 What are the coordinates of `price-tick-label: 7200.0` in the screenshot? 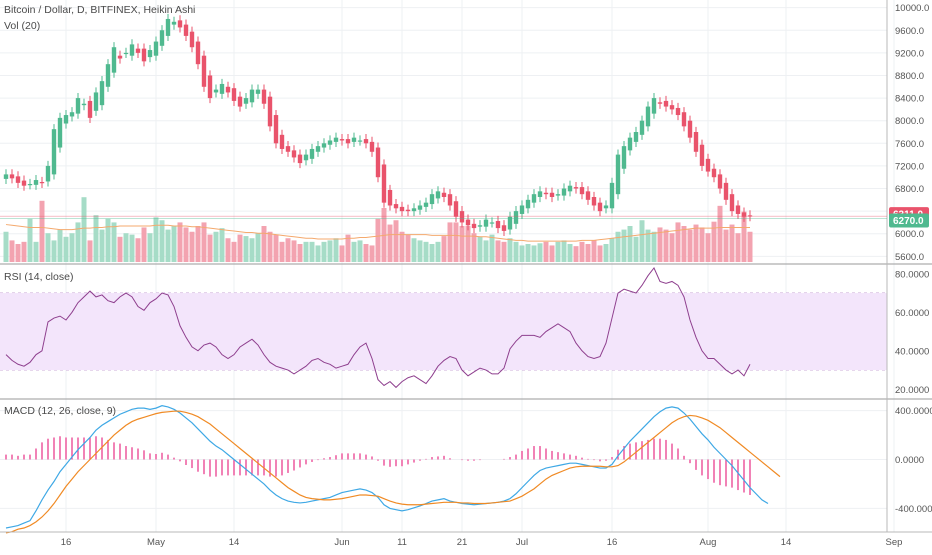 It's located at (909, 166).